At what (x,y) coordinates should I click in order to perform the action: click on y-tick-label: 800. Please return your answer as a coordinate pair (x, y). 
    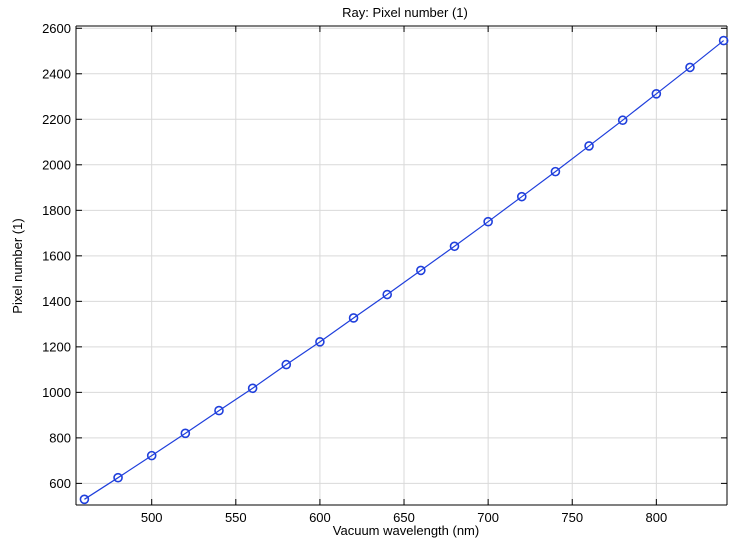
    Looking at the image, I should click on (60, 437).